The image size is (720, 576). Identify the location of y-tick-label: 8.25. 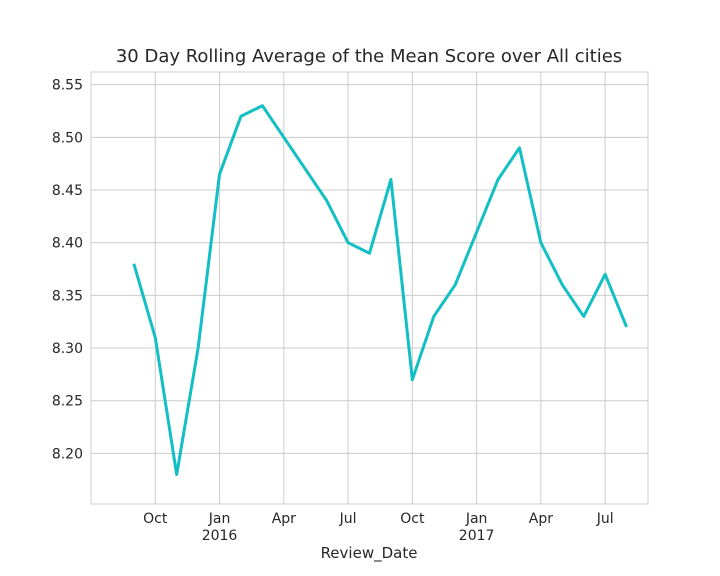
(67, 402).